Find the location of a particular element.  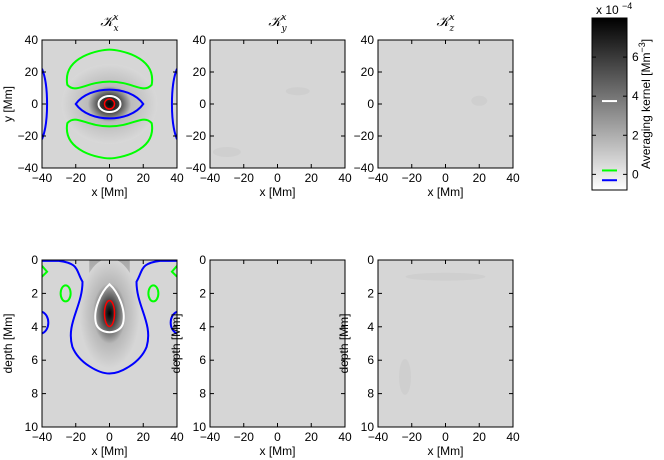

colorbar-scale: x 10 −4 is located at coordinates (614, 9).